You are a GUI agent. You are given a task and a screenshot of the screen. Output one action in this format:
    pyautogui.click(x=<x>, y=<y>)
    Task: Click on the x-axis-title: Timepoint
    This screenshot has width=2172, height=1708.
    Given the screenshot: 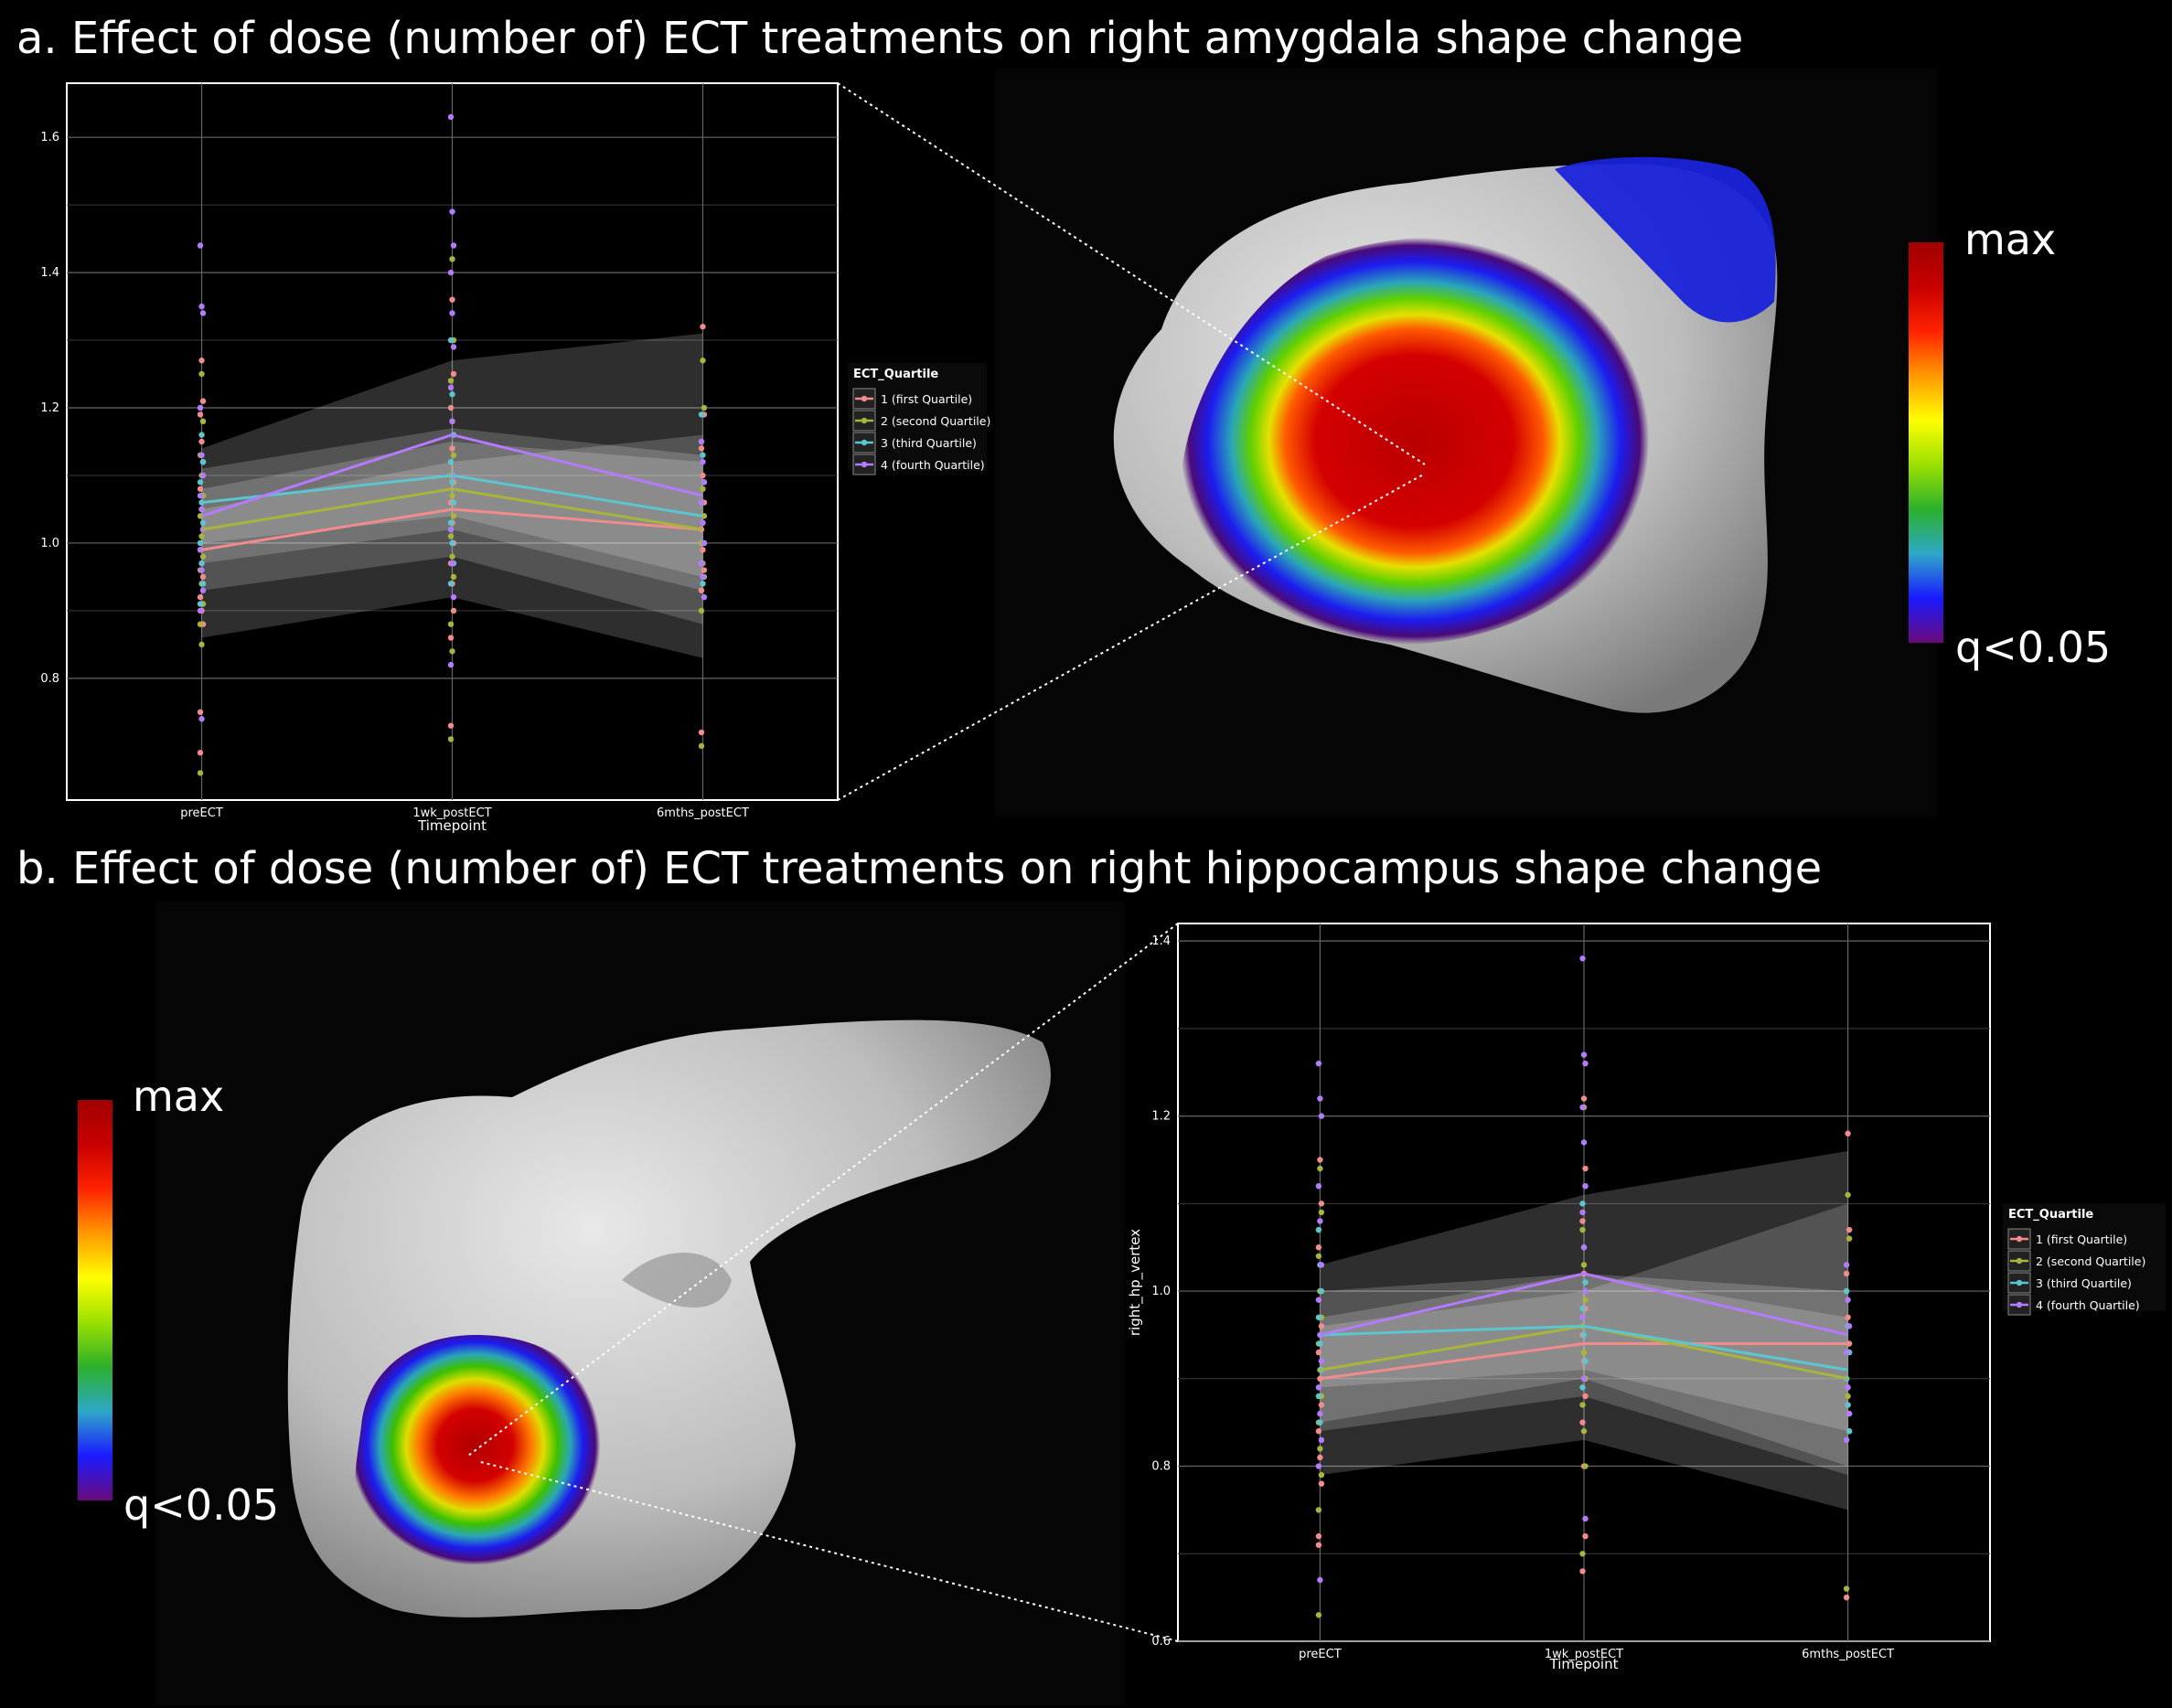 What is the action you would take?
    pyautogui.click(x=1584, y=1664)
    